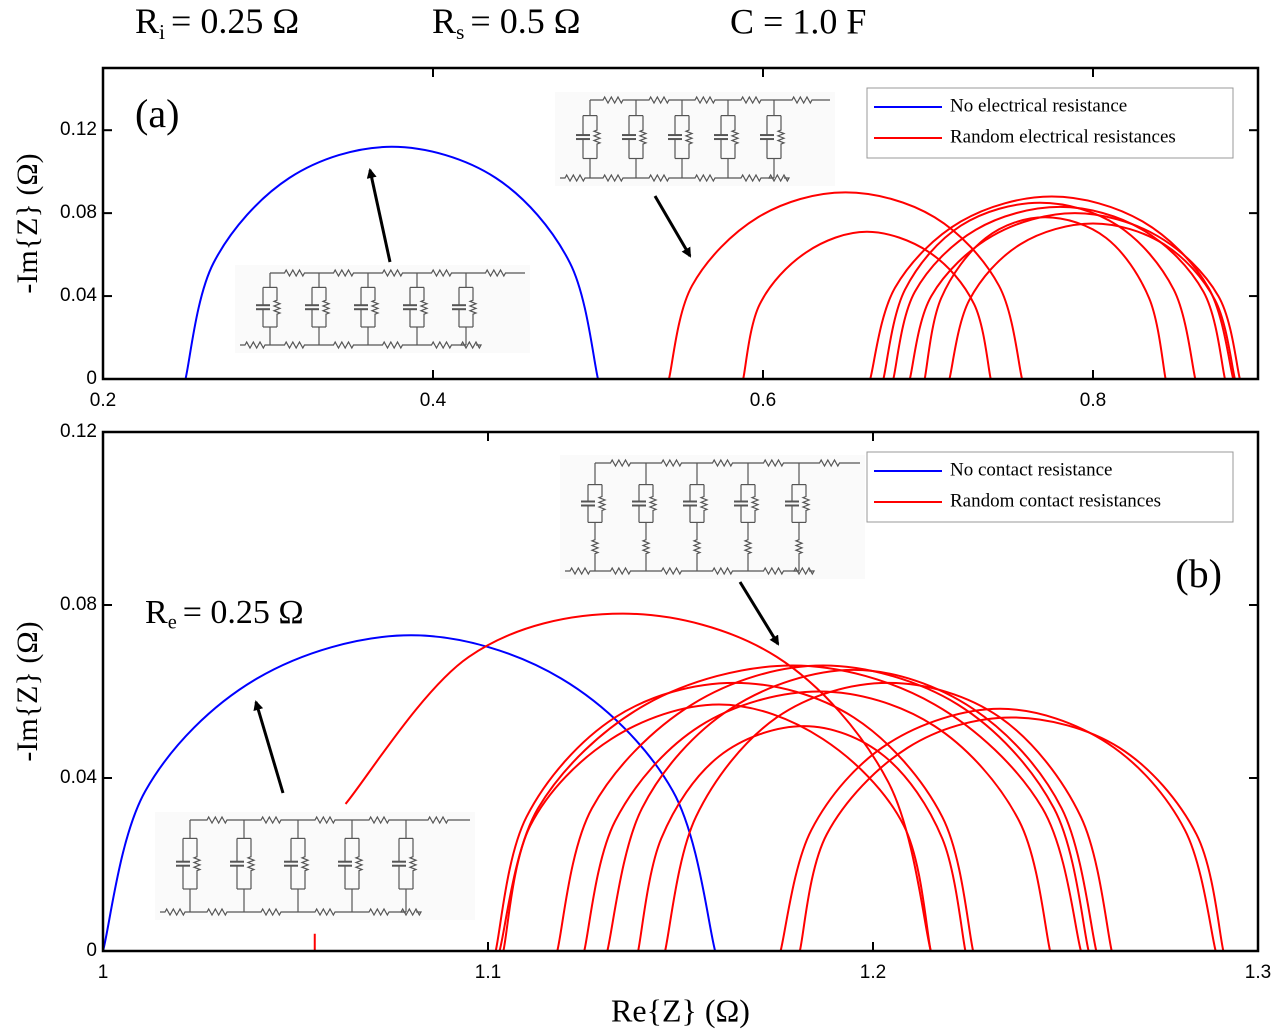 This screenshot has height=1035, width=1280. What do you see at coordinates (157, 113) in the screenshot?
I see `panel-label: (a)` at bounding box center [157, 113].